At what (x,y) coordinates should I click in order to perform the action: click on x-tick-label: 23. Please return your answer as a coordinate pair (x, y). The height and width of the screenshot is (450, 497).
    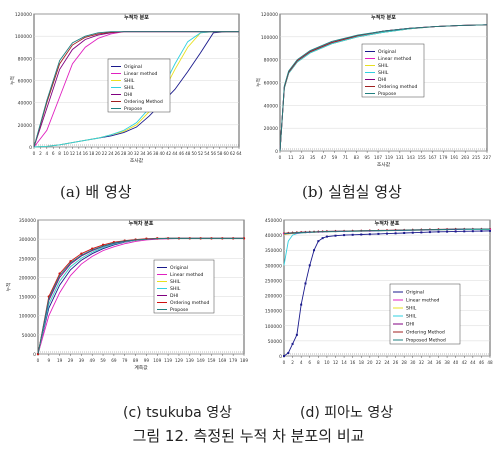
    Looking at the image, I should click on (302, 157).